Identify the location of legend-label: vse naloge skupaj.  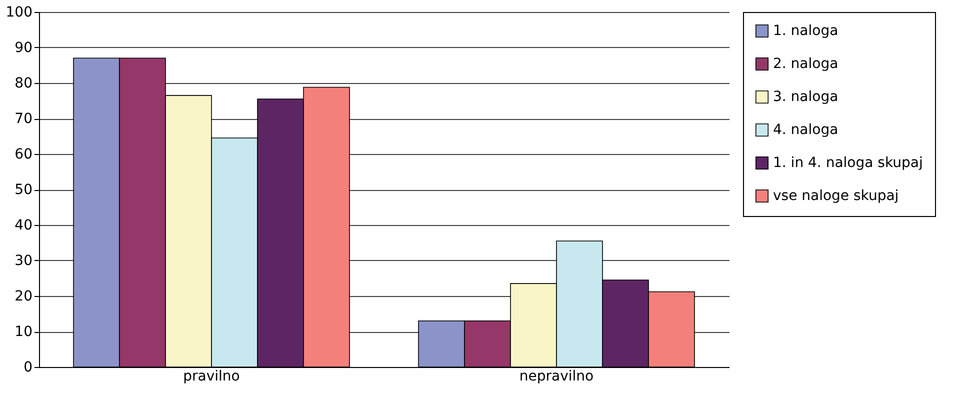
(836, 196).